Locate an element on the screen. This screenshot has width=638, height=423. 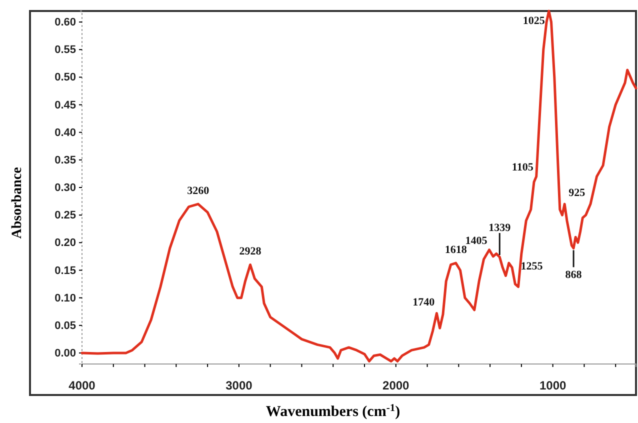
y-tick-label: 0.40 is located at coordinates (65, 132).